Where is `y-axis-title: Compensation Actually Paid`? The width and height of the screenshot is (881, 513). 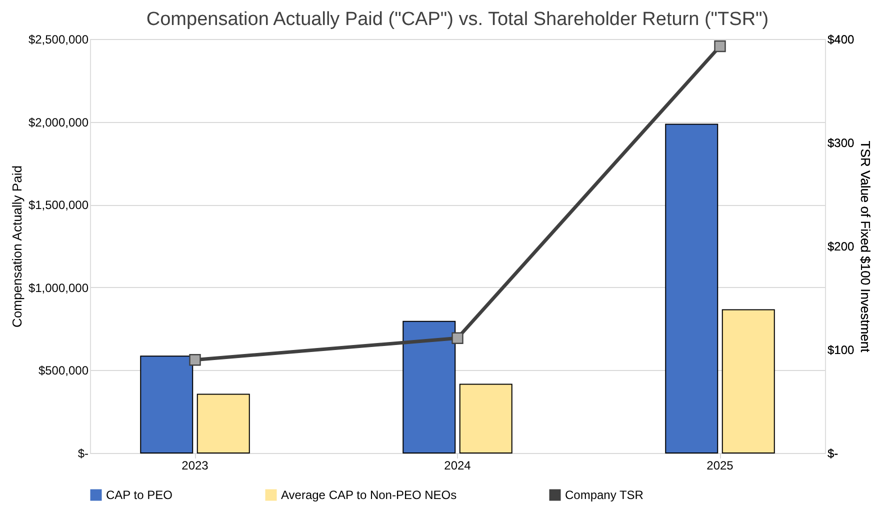 y-axis-title: Compensation Actually Paid is located at coordinates (16, 247).